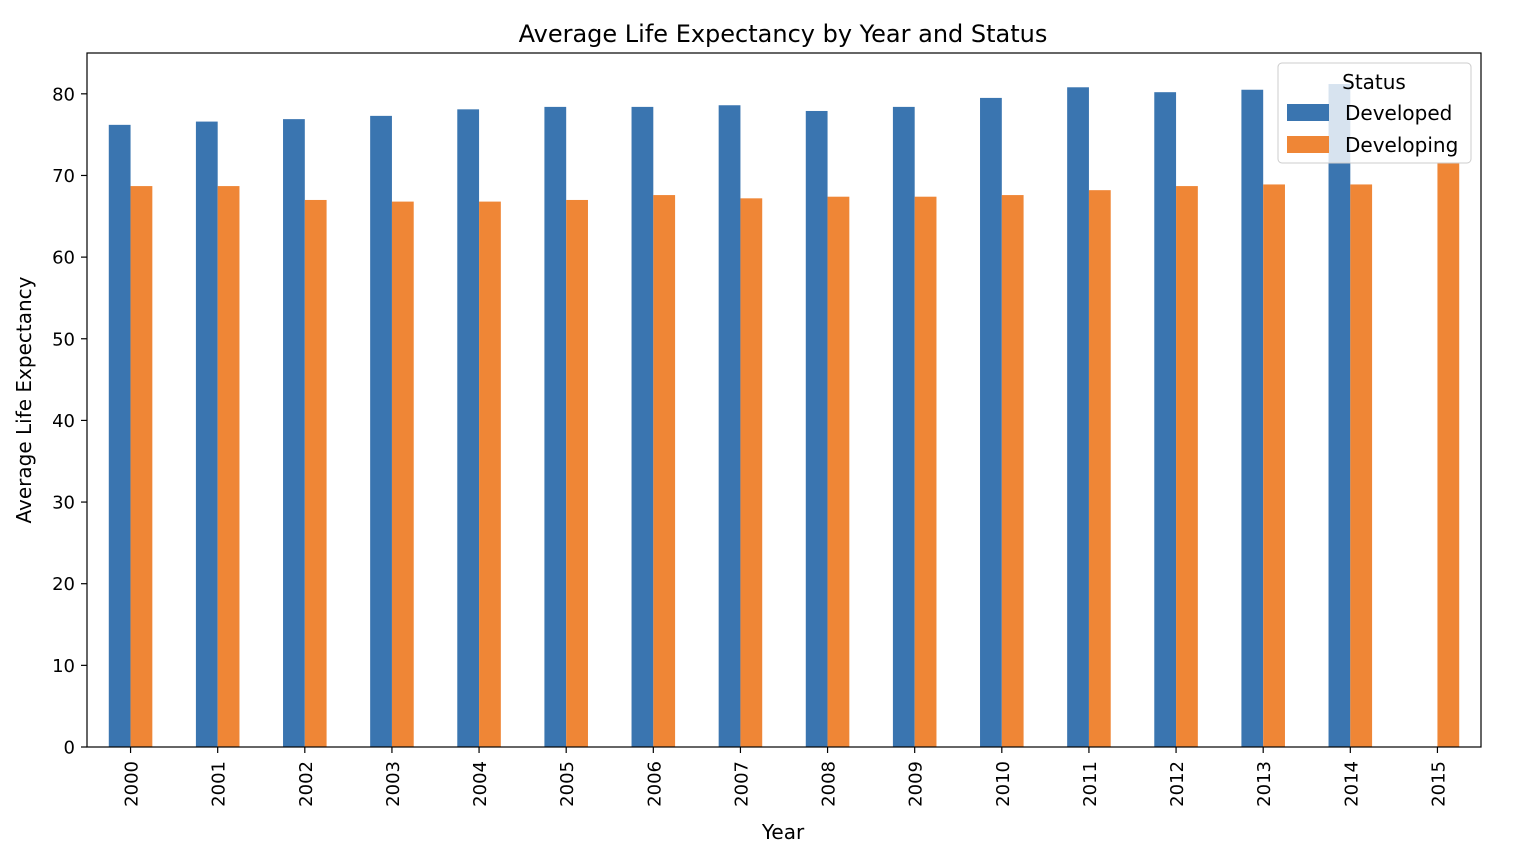 The height and width of the screenshot is (853, 1518). I want to click on bar-developed-2001, so click(206, 434).